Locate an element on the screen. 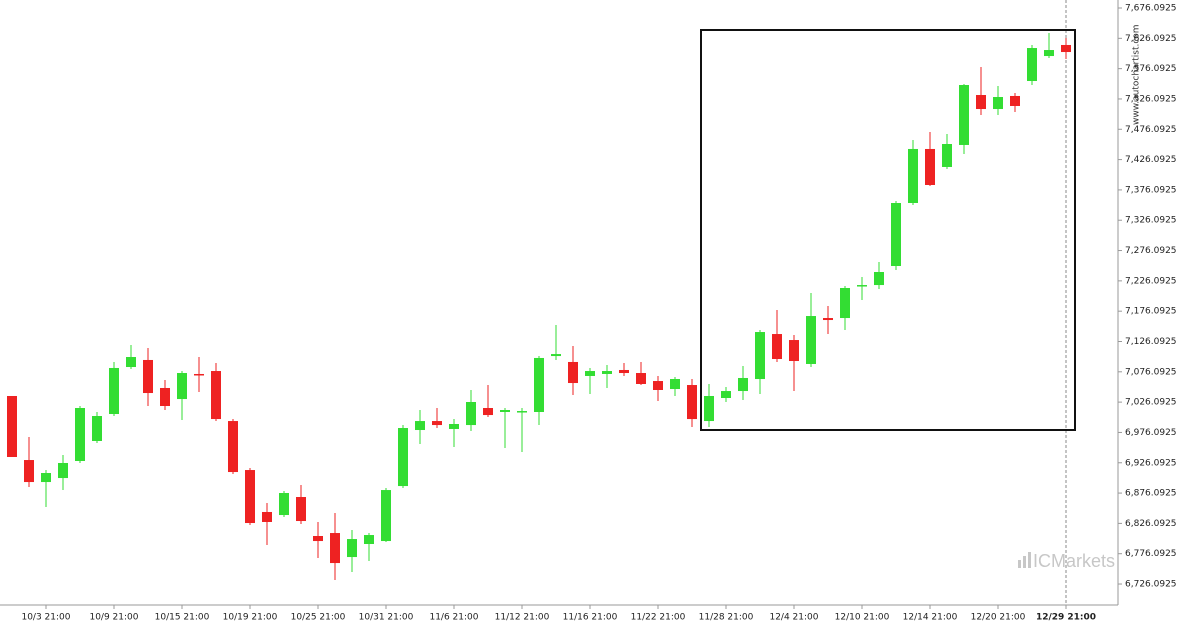 This screenshot has width=1200, height=630. y-tick-label: 7,176.0925 is located at coordinates (1151, 312).